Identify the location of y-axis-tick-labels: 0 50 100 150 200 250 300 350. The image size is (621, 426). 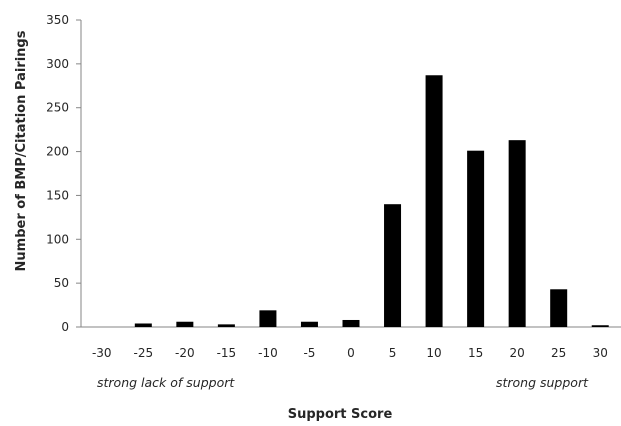
(57, 173).